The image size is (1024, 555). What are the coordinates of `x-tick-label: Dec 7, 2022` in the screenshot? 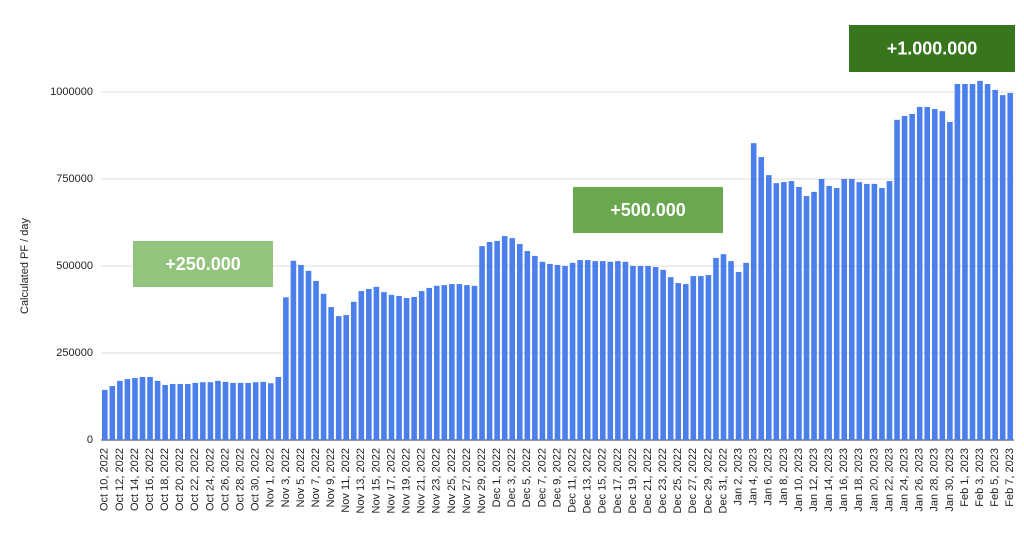 It's located at (542, 477).